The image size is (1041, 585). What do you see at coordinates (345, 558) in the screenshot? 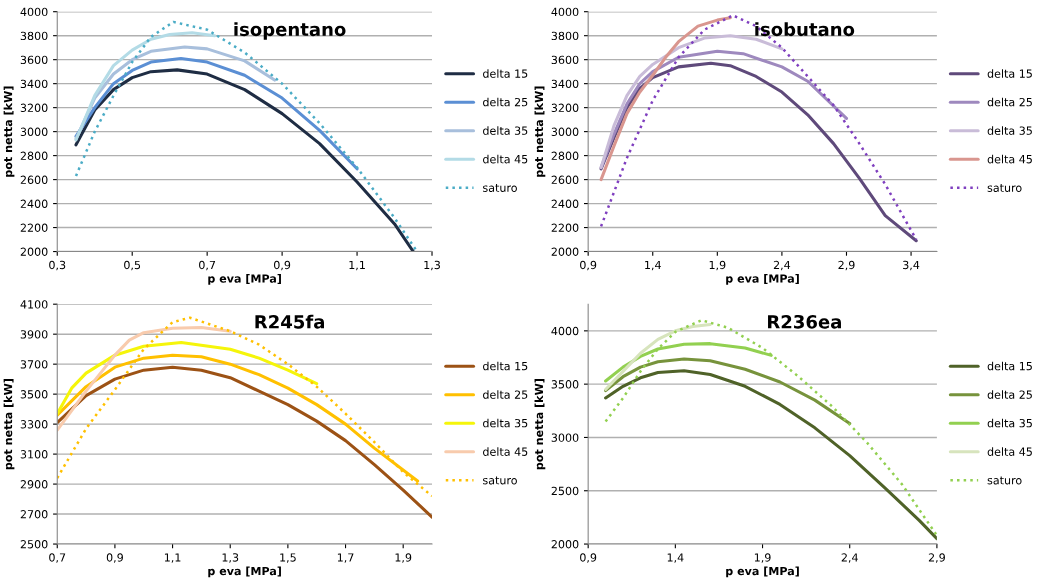
I see `x-tick-label: 1,7` at bounding box center [345, 558].